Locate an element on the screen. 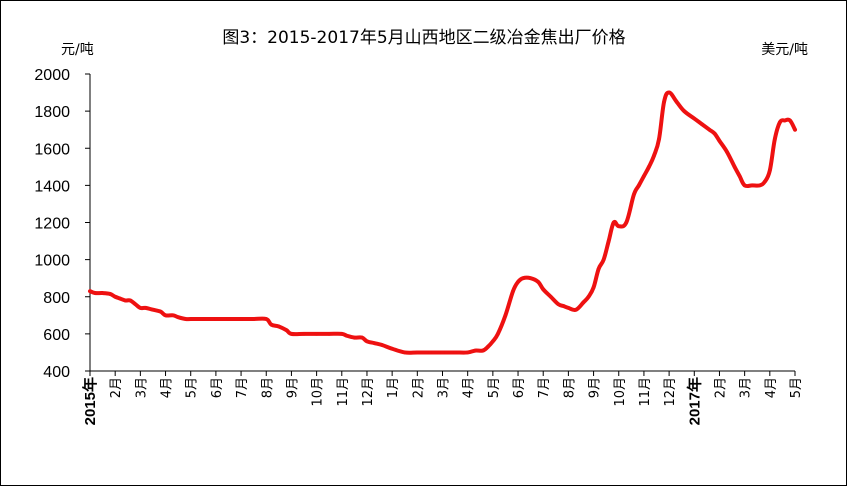  y-tick-label: 600 is located at coordinates (56, 335).